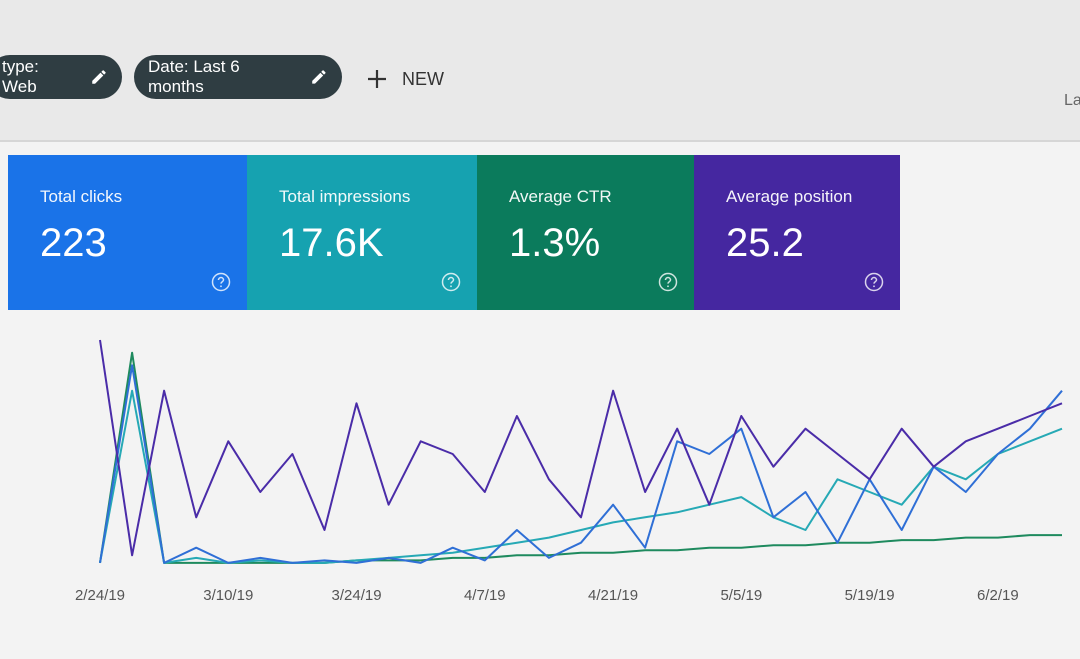 This screenshot has width=1080, height=659. Describe the element at coordinates (228, 595) in the screenshot. I see `x-tick-label: 3/10/19` at that location.